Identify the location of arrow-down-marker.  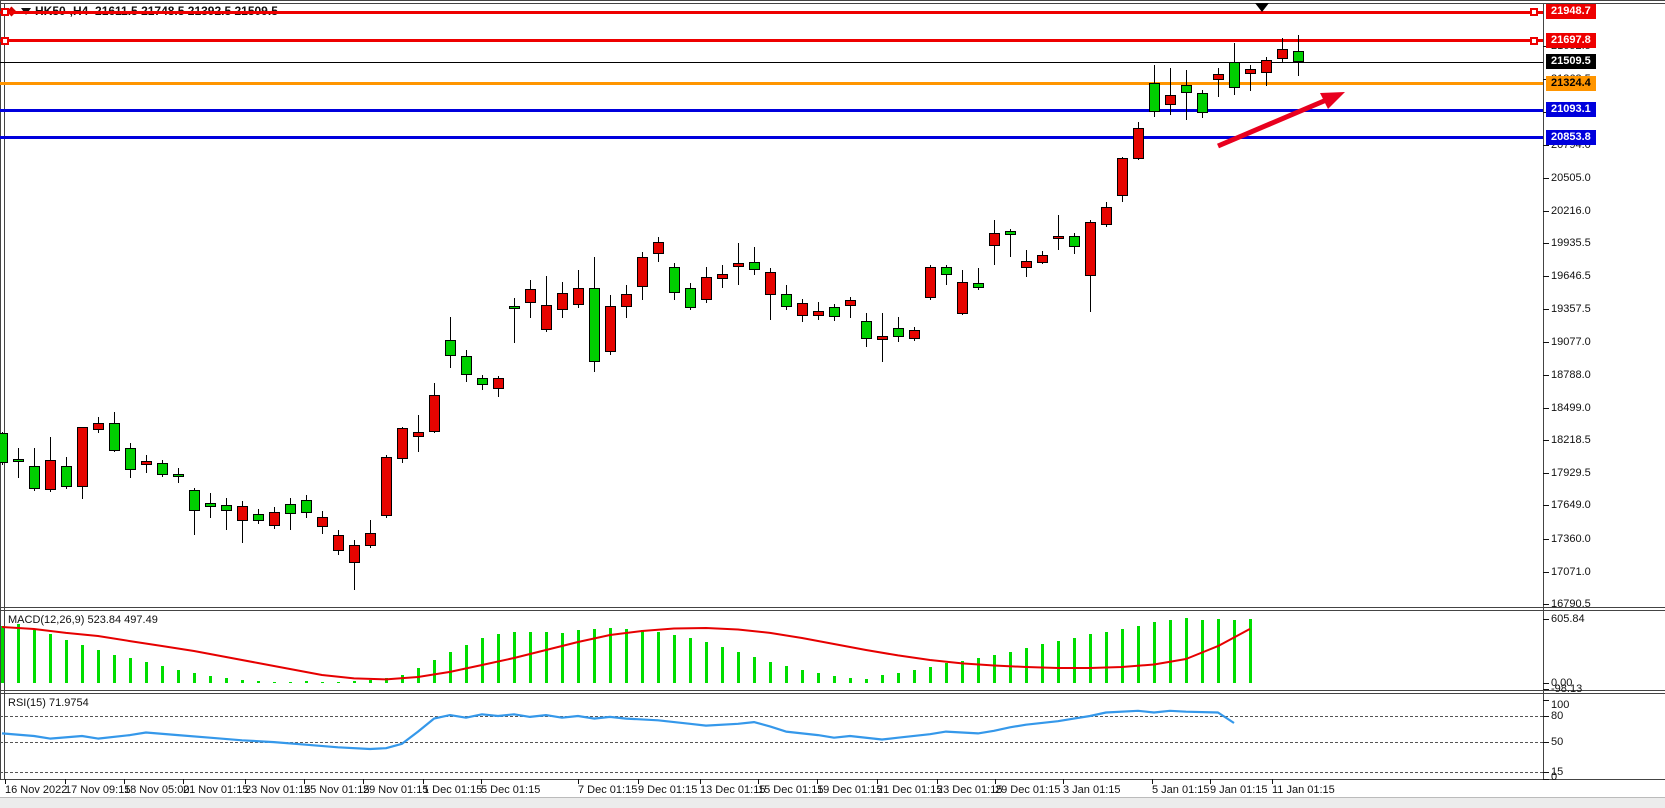
(1262, 7).